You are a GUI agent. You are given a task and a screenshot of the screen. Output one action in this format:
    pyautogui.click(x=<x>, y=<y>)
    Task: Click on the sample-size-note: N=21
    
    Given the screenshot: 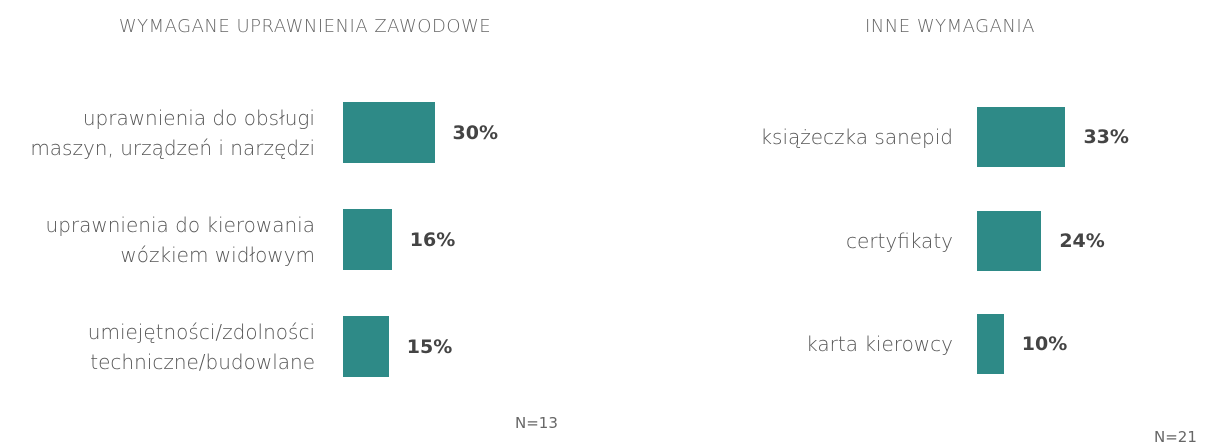 What is the action you would take?
    pyautogui.click(x=1175, y=437)
    